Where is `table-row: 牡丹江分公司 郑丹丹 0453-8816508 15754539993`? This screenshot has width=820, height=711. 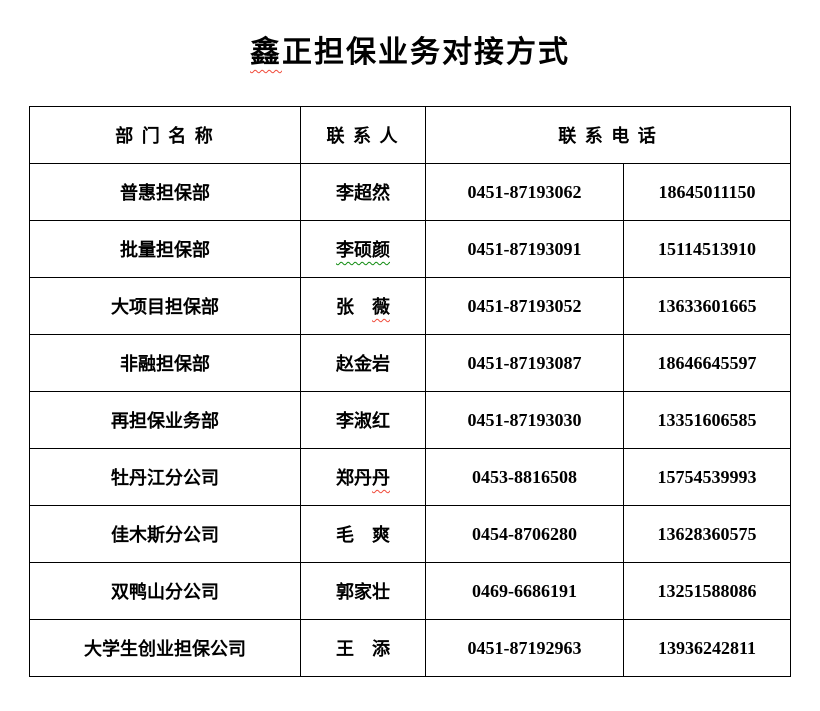 table-row: 牡丹江分公司 郑丹丹 0453-8816508 15754539993 is located at coordinates (410, 477).